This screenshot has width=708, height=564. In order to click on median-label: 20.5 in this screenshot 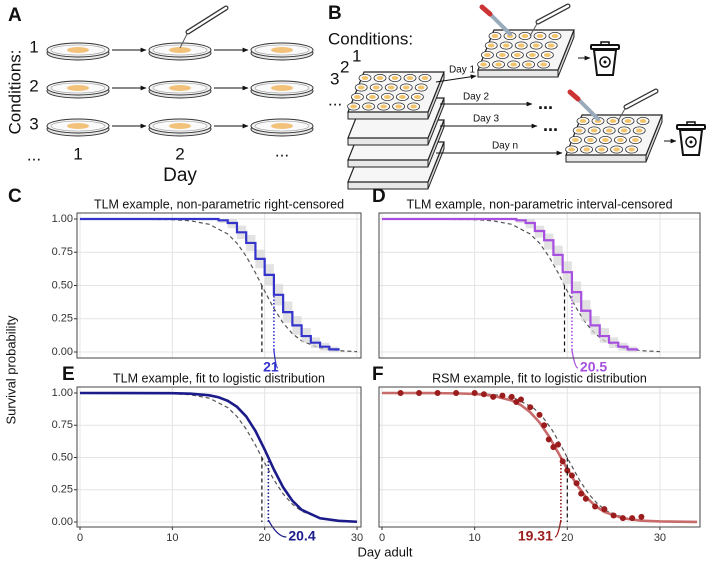, I will do `click(593, 367)`.